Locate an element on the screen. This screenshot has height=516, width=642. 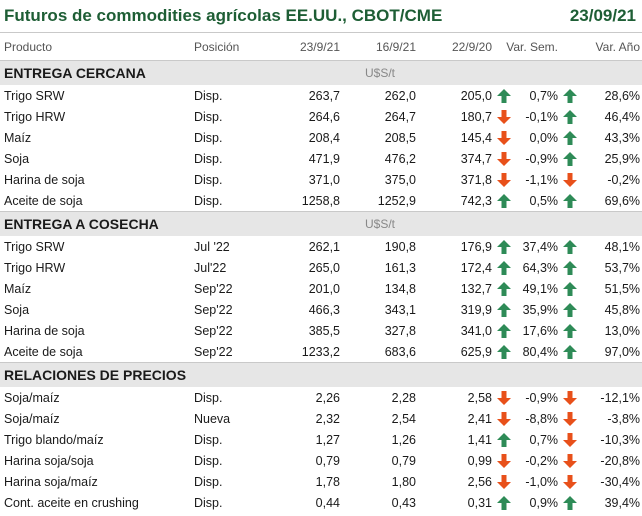
yearly-change: 25,9% is located at coordinates (622, 158).